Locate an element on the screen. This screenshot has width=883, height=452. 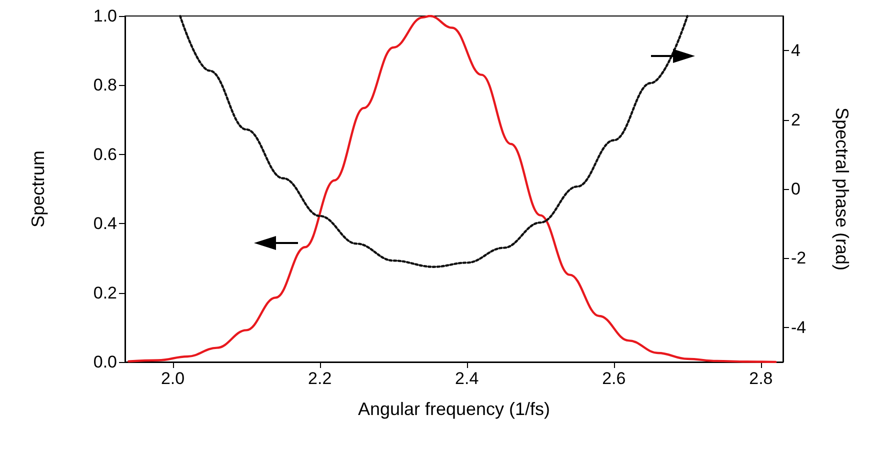
x-tick-label: 2.6 is located at coordinates (614, 378).